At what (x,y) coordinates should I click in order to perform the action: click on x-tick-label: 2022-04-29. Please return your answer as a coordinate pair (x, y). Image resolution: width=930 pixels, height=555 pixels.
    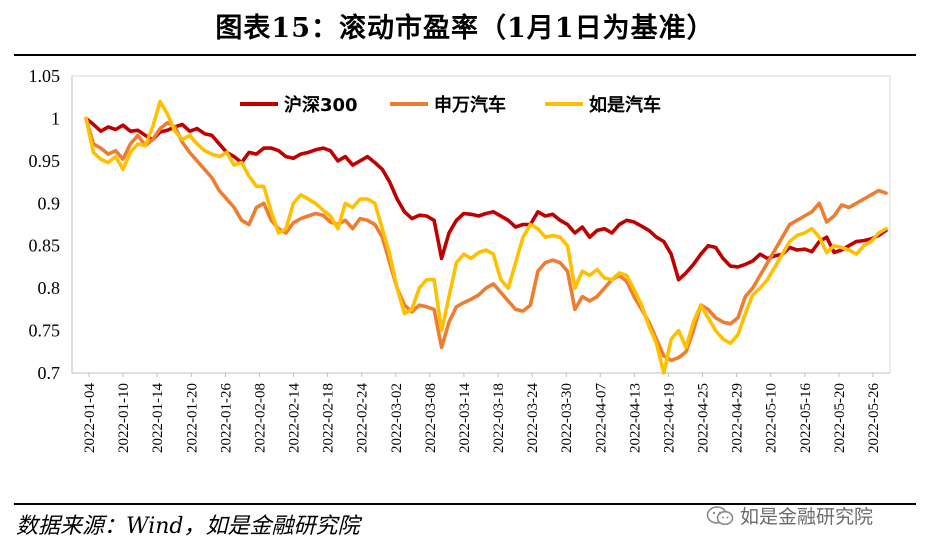
    Looking at the image, I should click on (738, 418).